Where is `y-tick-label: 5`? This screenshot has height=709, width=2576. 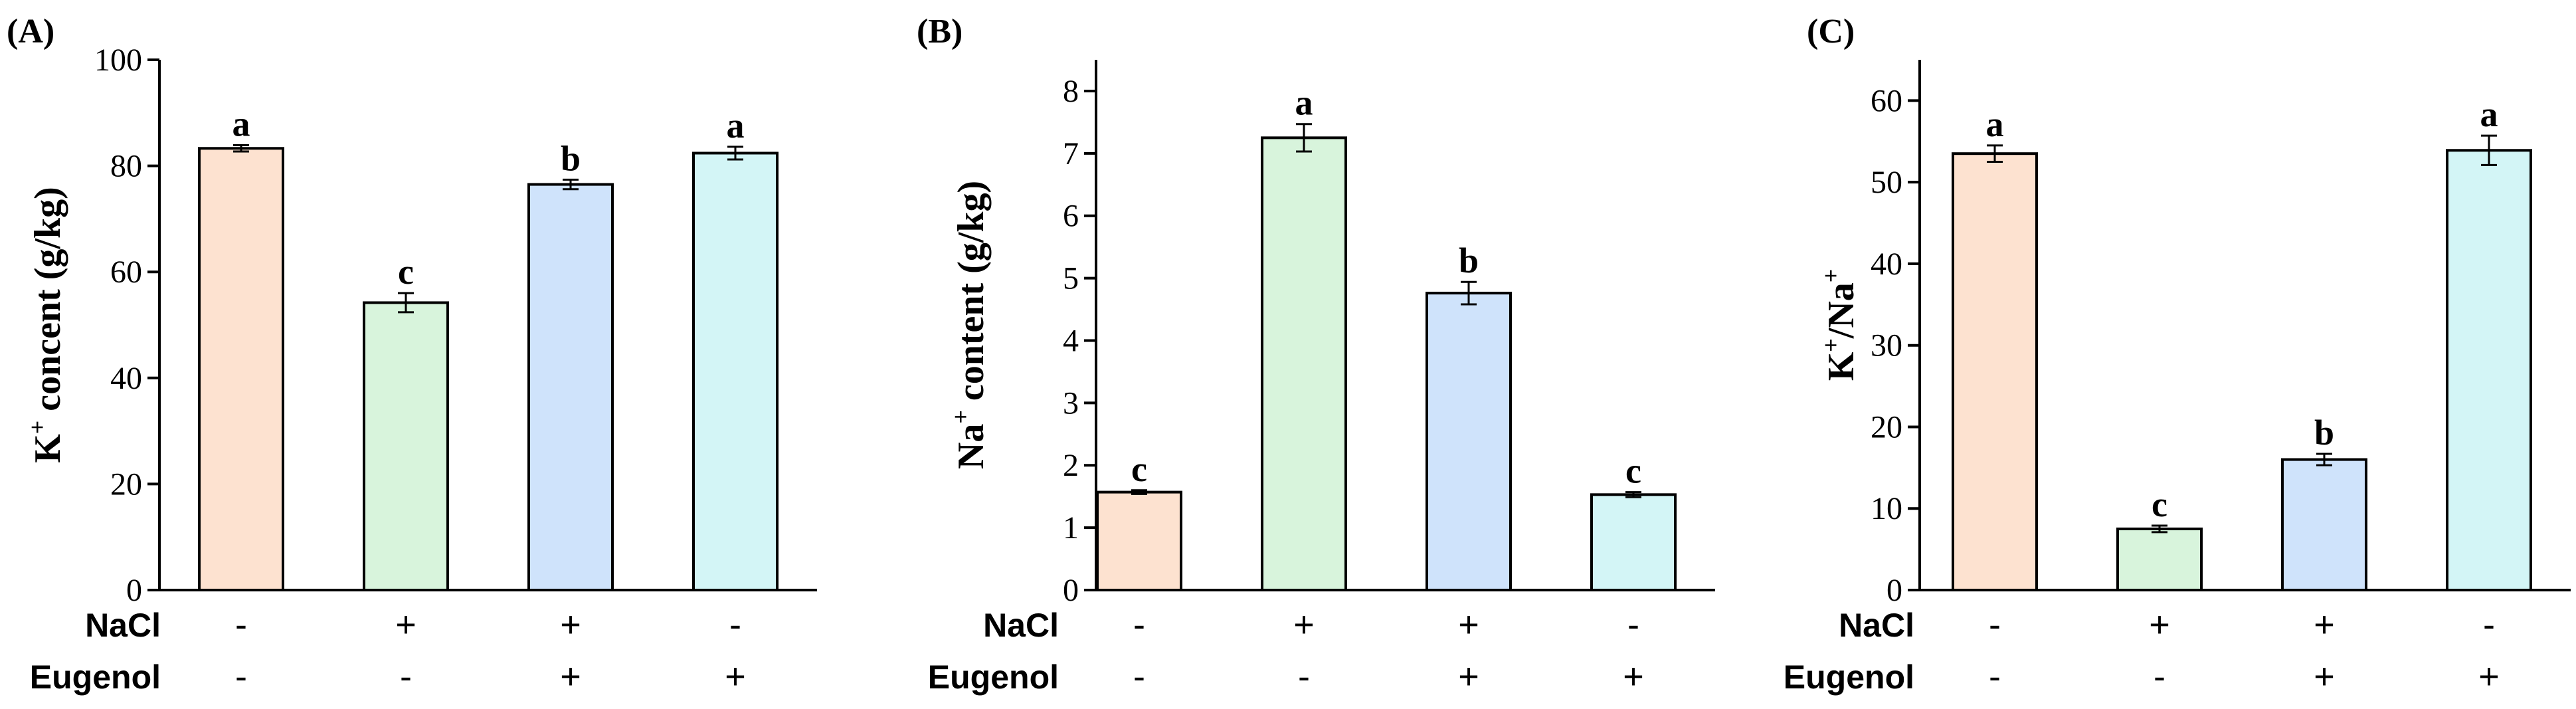
y-tick-label: 5 is located at coordinates (1071, 279).